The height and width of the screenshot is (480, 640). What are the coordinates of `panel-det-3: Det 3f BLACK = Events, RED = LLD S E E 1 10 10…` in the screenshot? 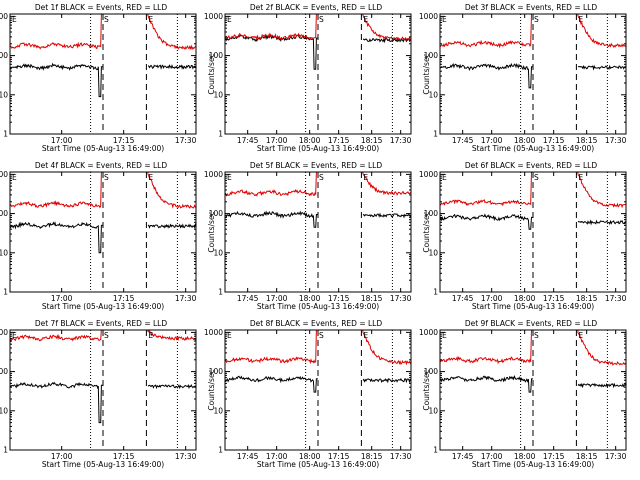 It's located at (523, 78).